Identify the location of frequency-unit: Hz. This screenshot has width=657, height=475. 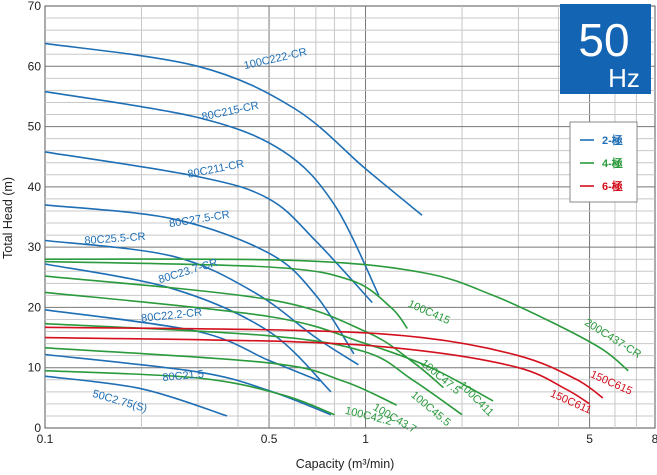
(624, 78).